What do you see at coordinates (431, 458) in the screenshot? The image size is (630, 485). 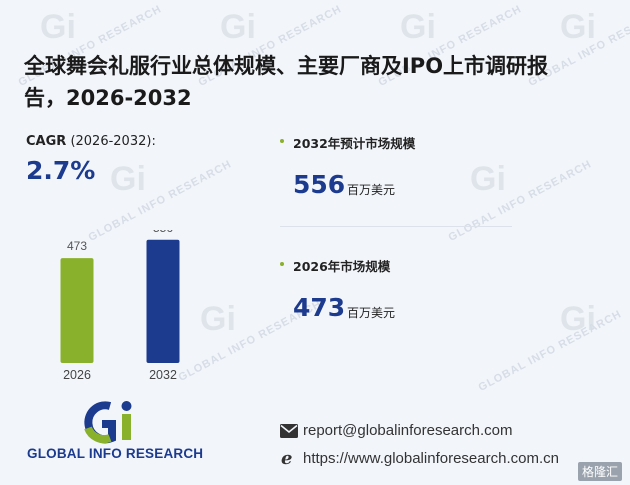 I see `website-link: https://www.globalinforesearch.com.cn` at bounding box center [431, 458].